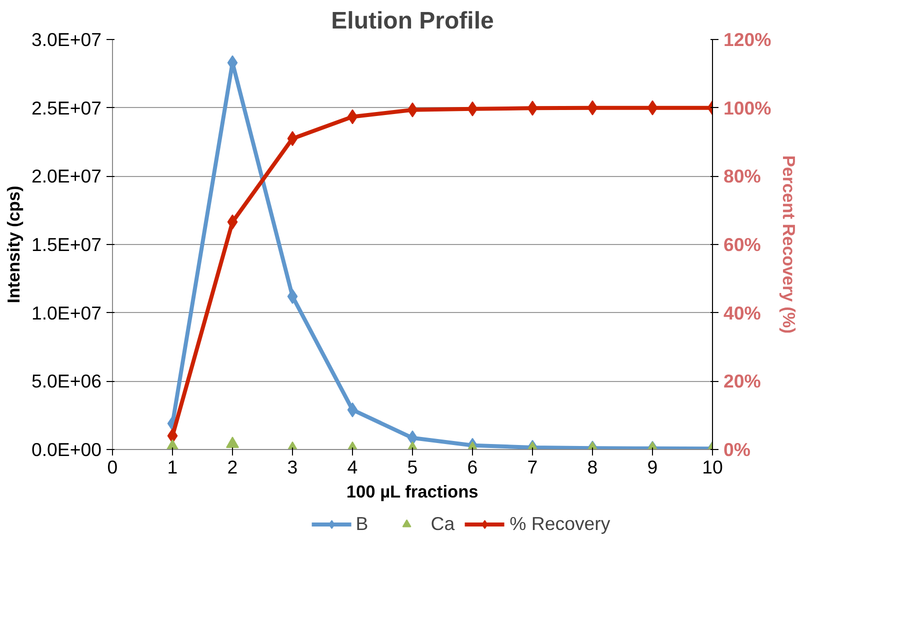 Image resolution: width=899 pixels, height=627 pixels. I want to click on y2-tick-label: 100%, so click(748, 107).